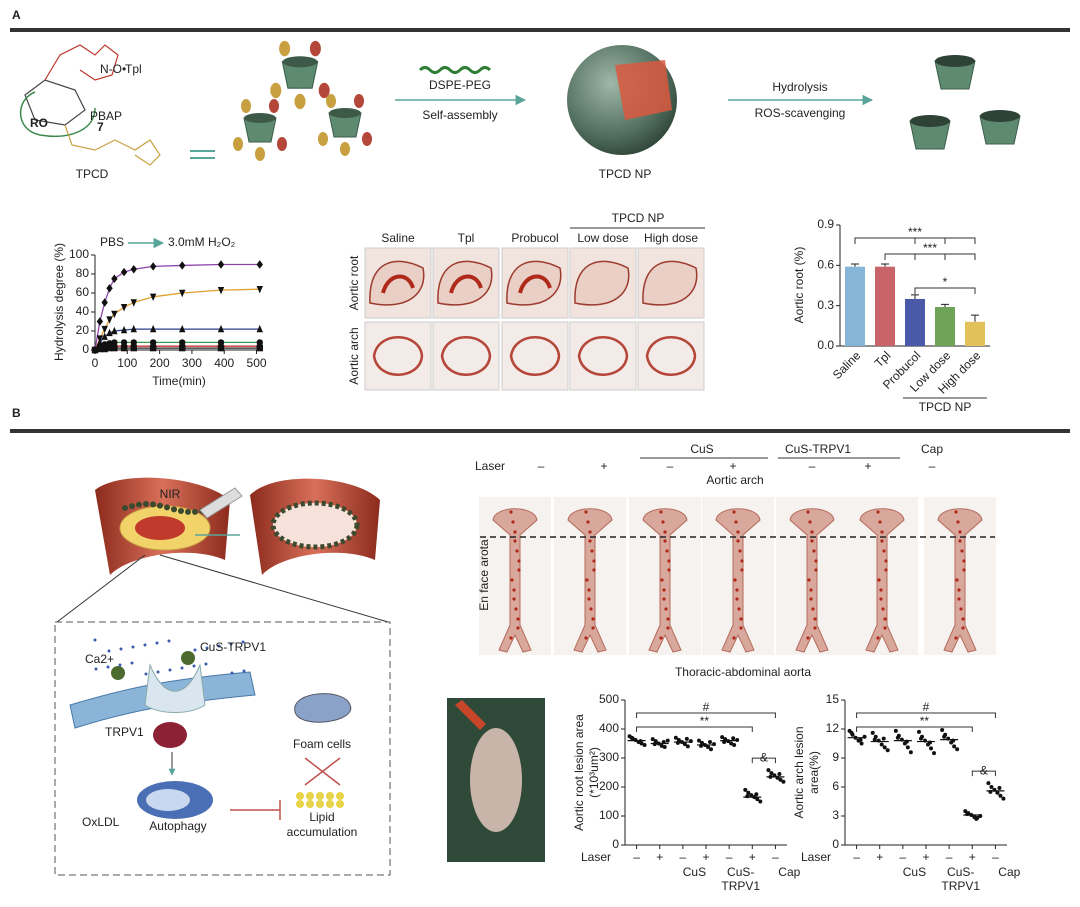  I want to click on autophagosome-inner, so click(168, 800).